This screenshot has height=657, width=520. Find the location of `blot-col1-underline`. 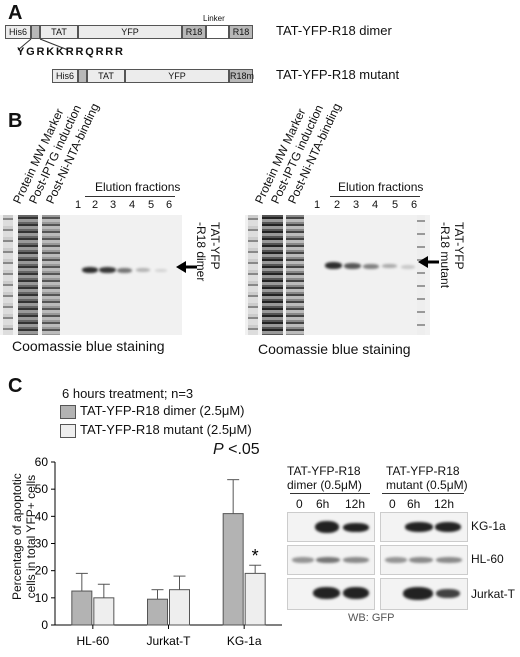

blot-col1-underline is located at coordinates (330, 493).